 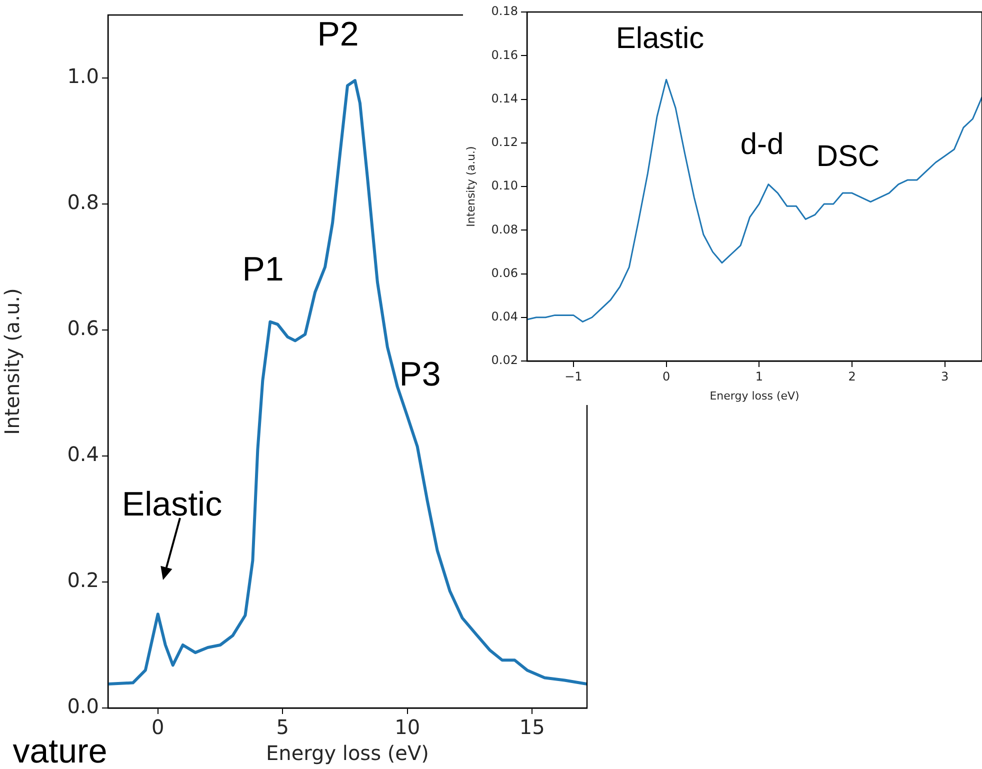 I want to click on x-tick-label: 15, so click(x=532, y=727).